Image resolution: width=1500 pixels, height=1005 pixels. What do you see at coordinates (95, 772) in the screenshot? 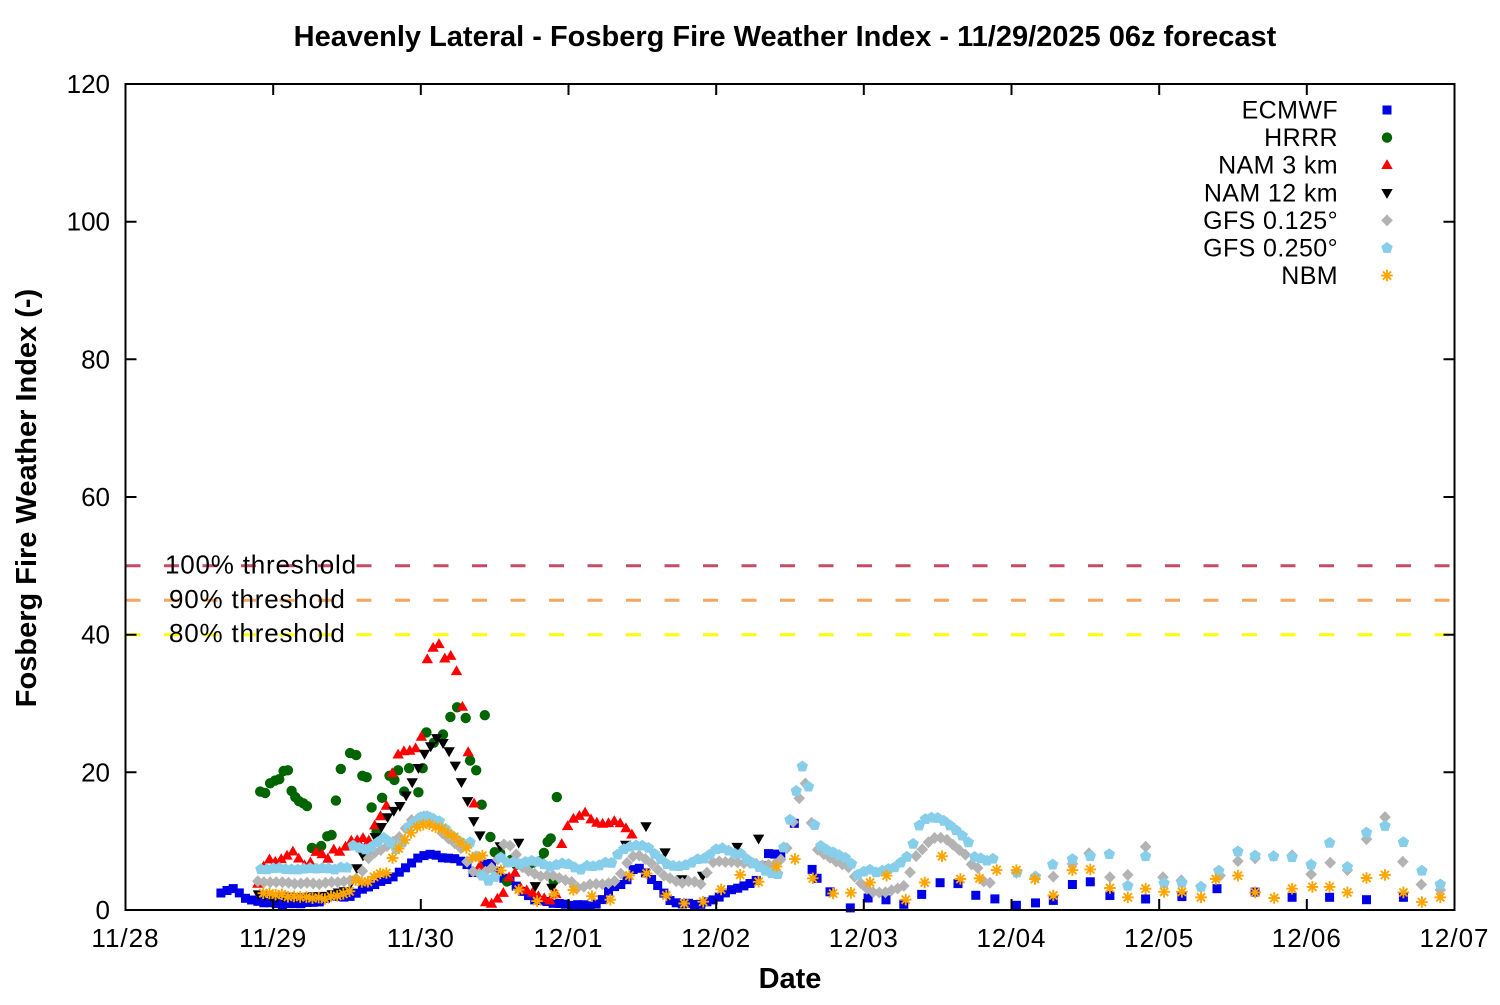
I see `svg-text: 20` at bounding box center [95, 772].